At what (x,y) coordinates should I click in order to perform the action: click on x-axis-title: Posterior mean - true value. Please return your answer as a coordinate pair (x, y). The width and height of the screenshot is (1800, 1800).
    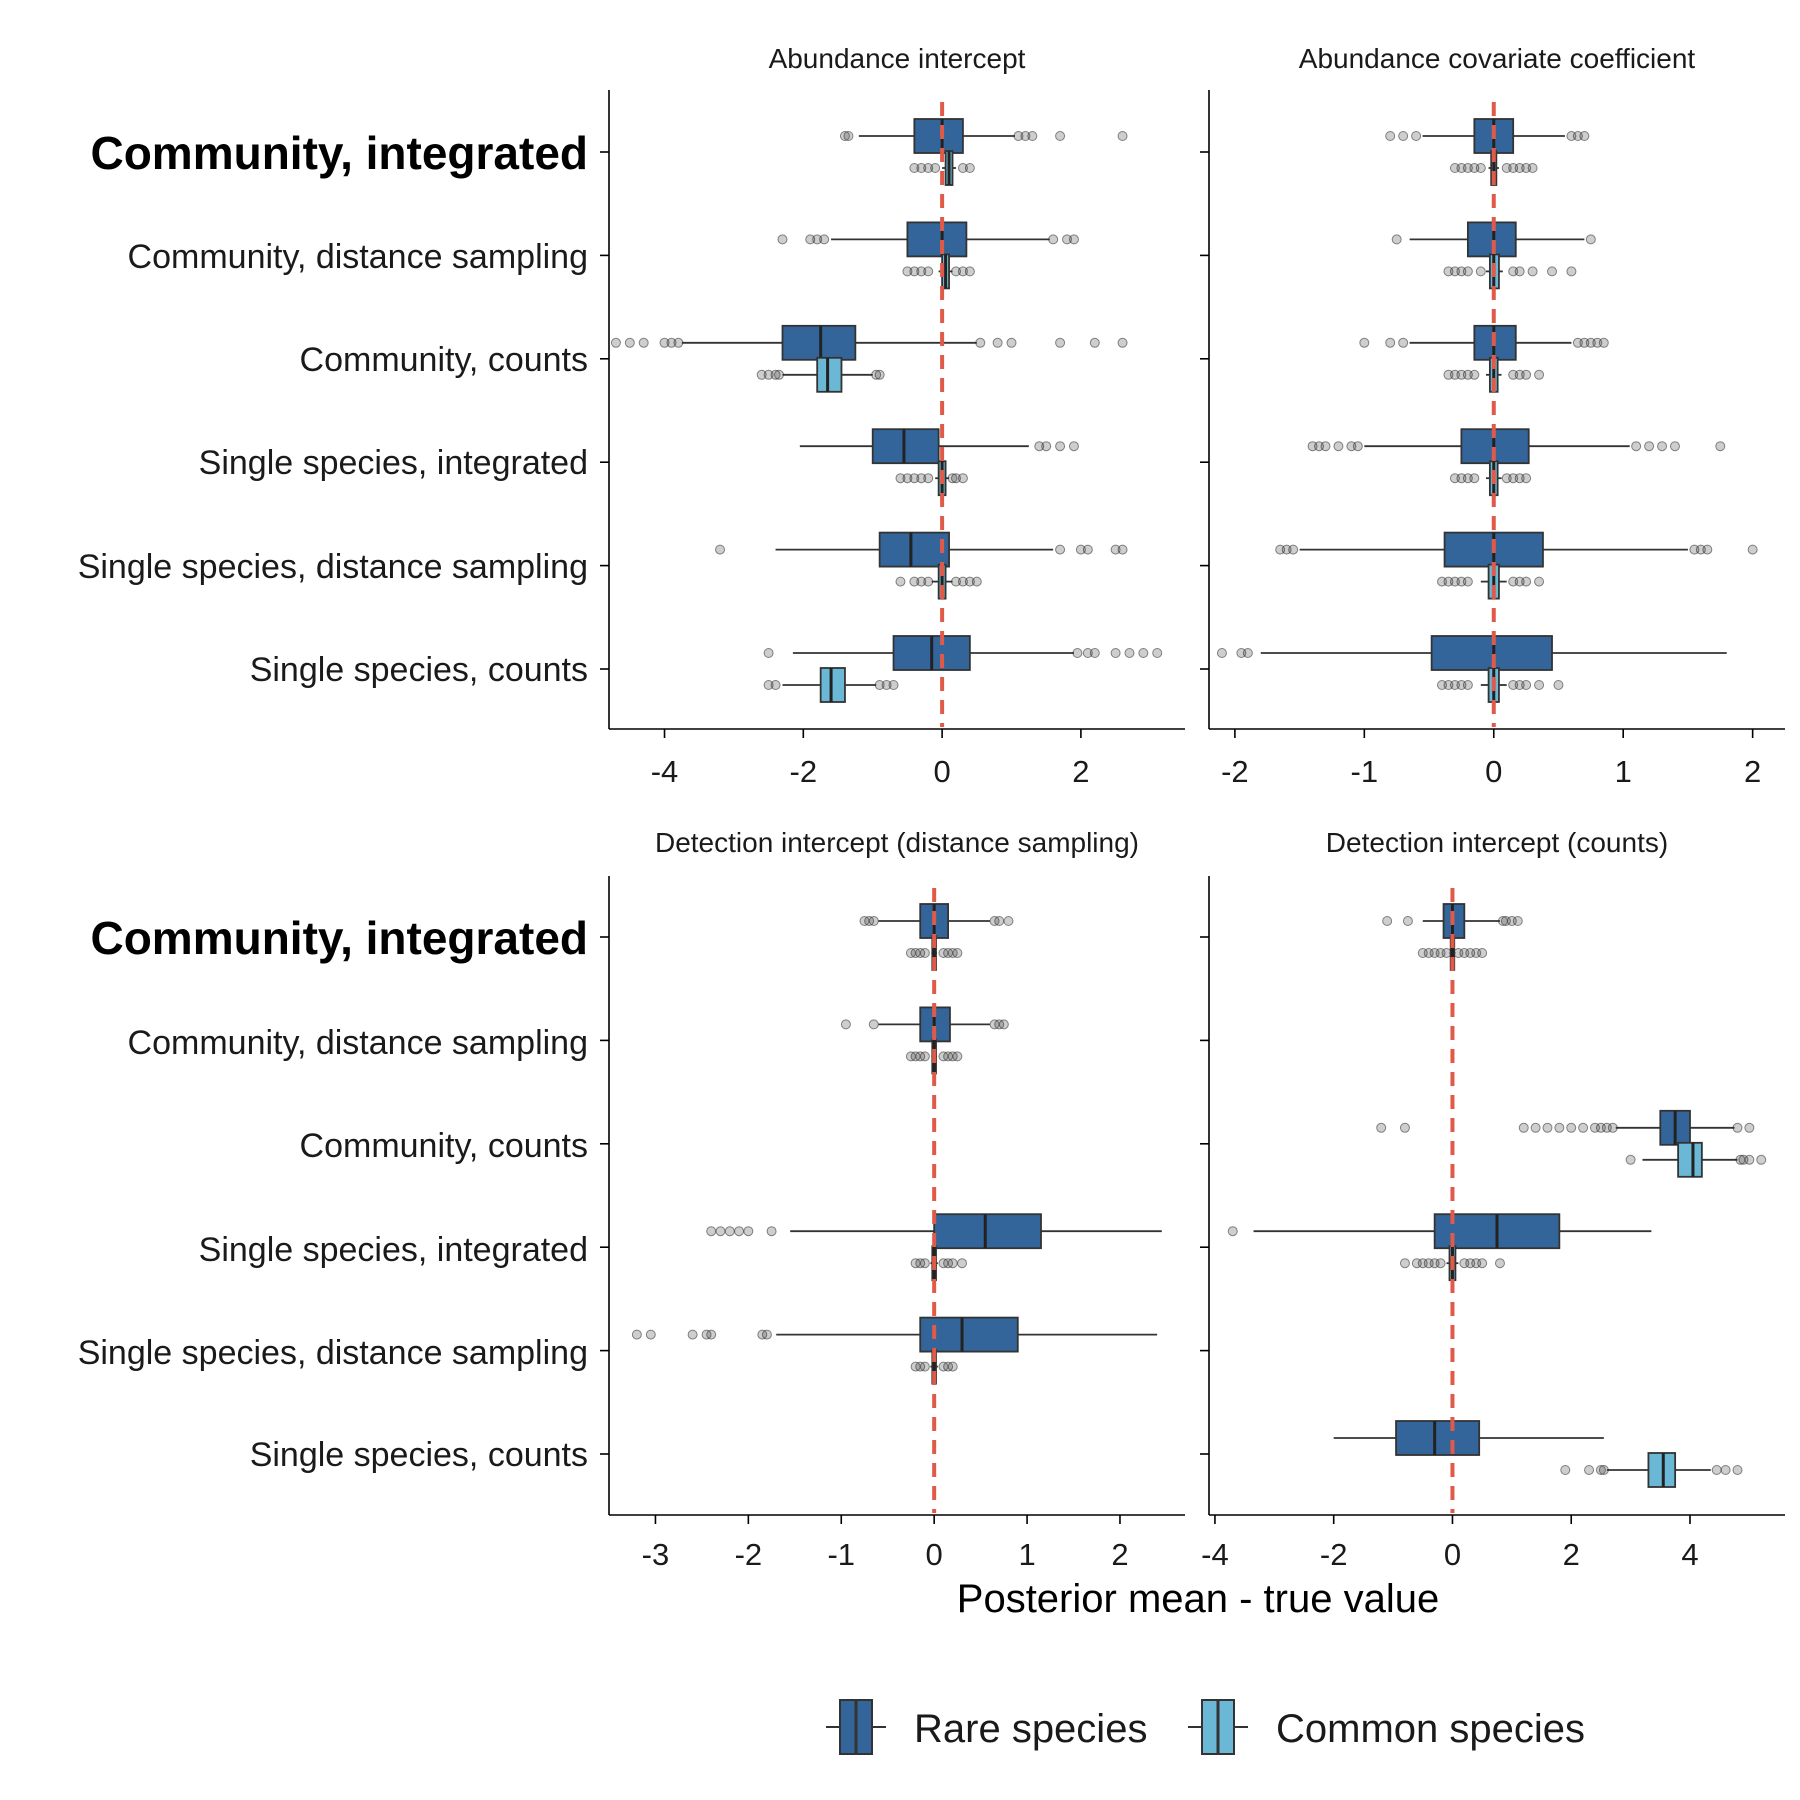
    Looking at the image, I should click on (1198, 1599).